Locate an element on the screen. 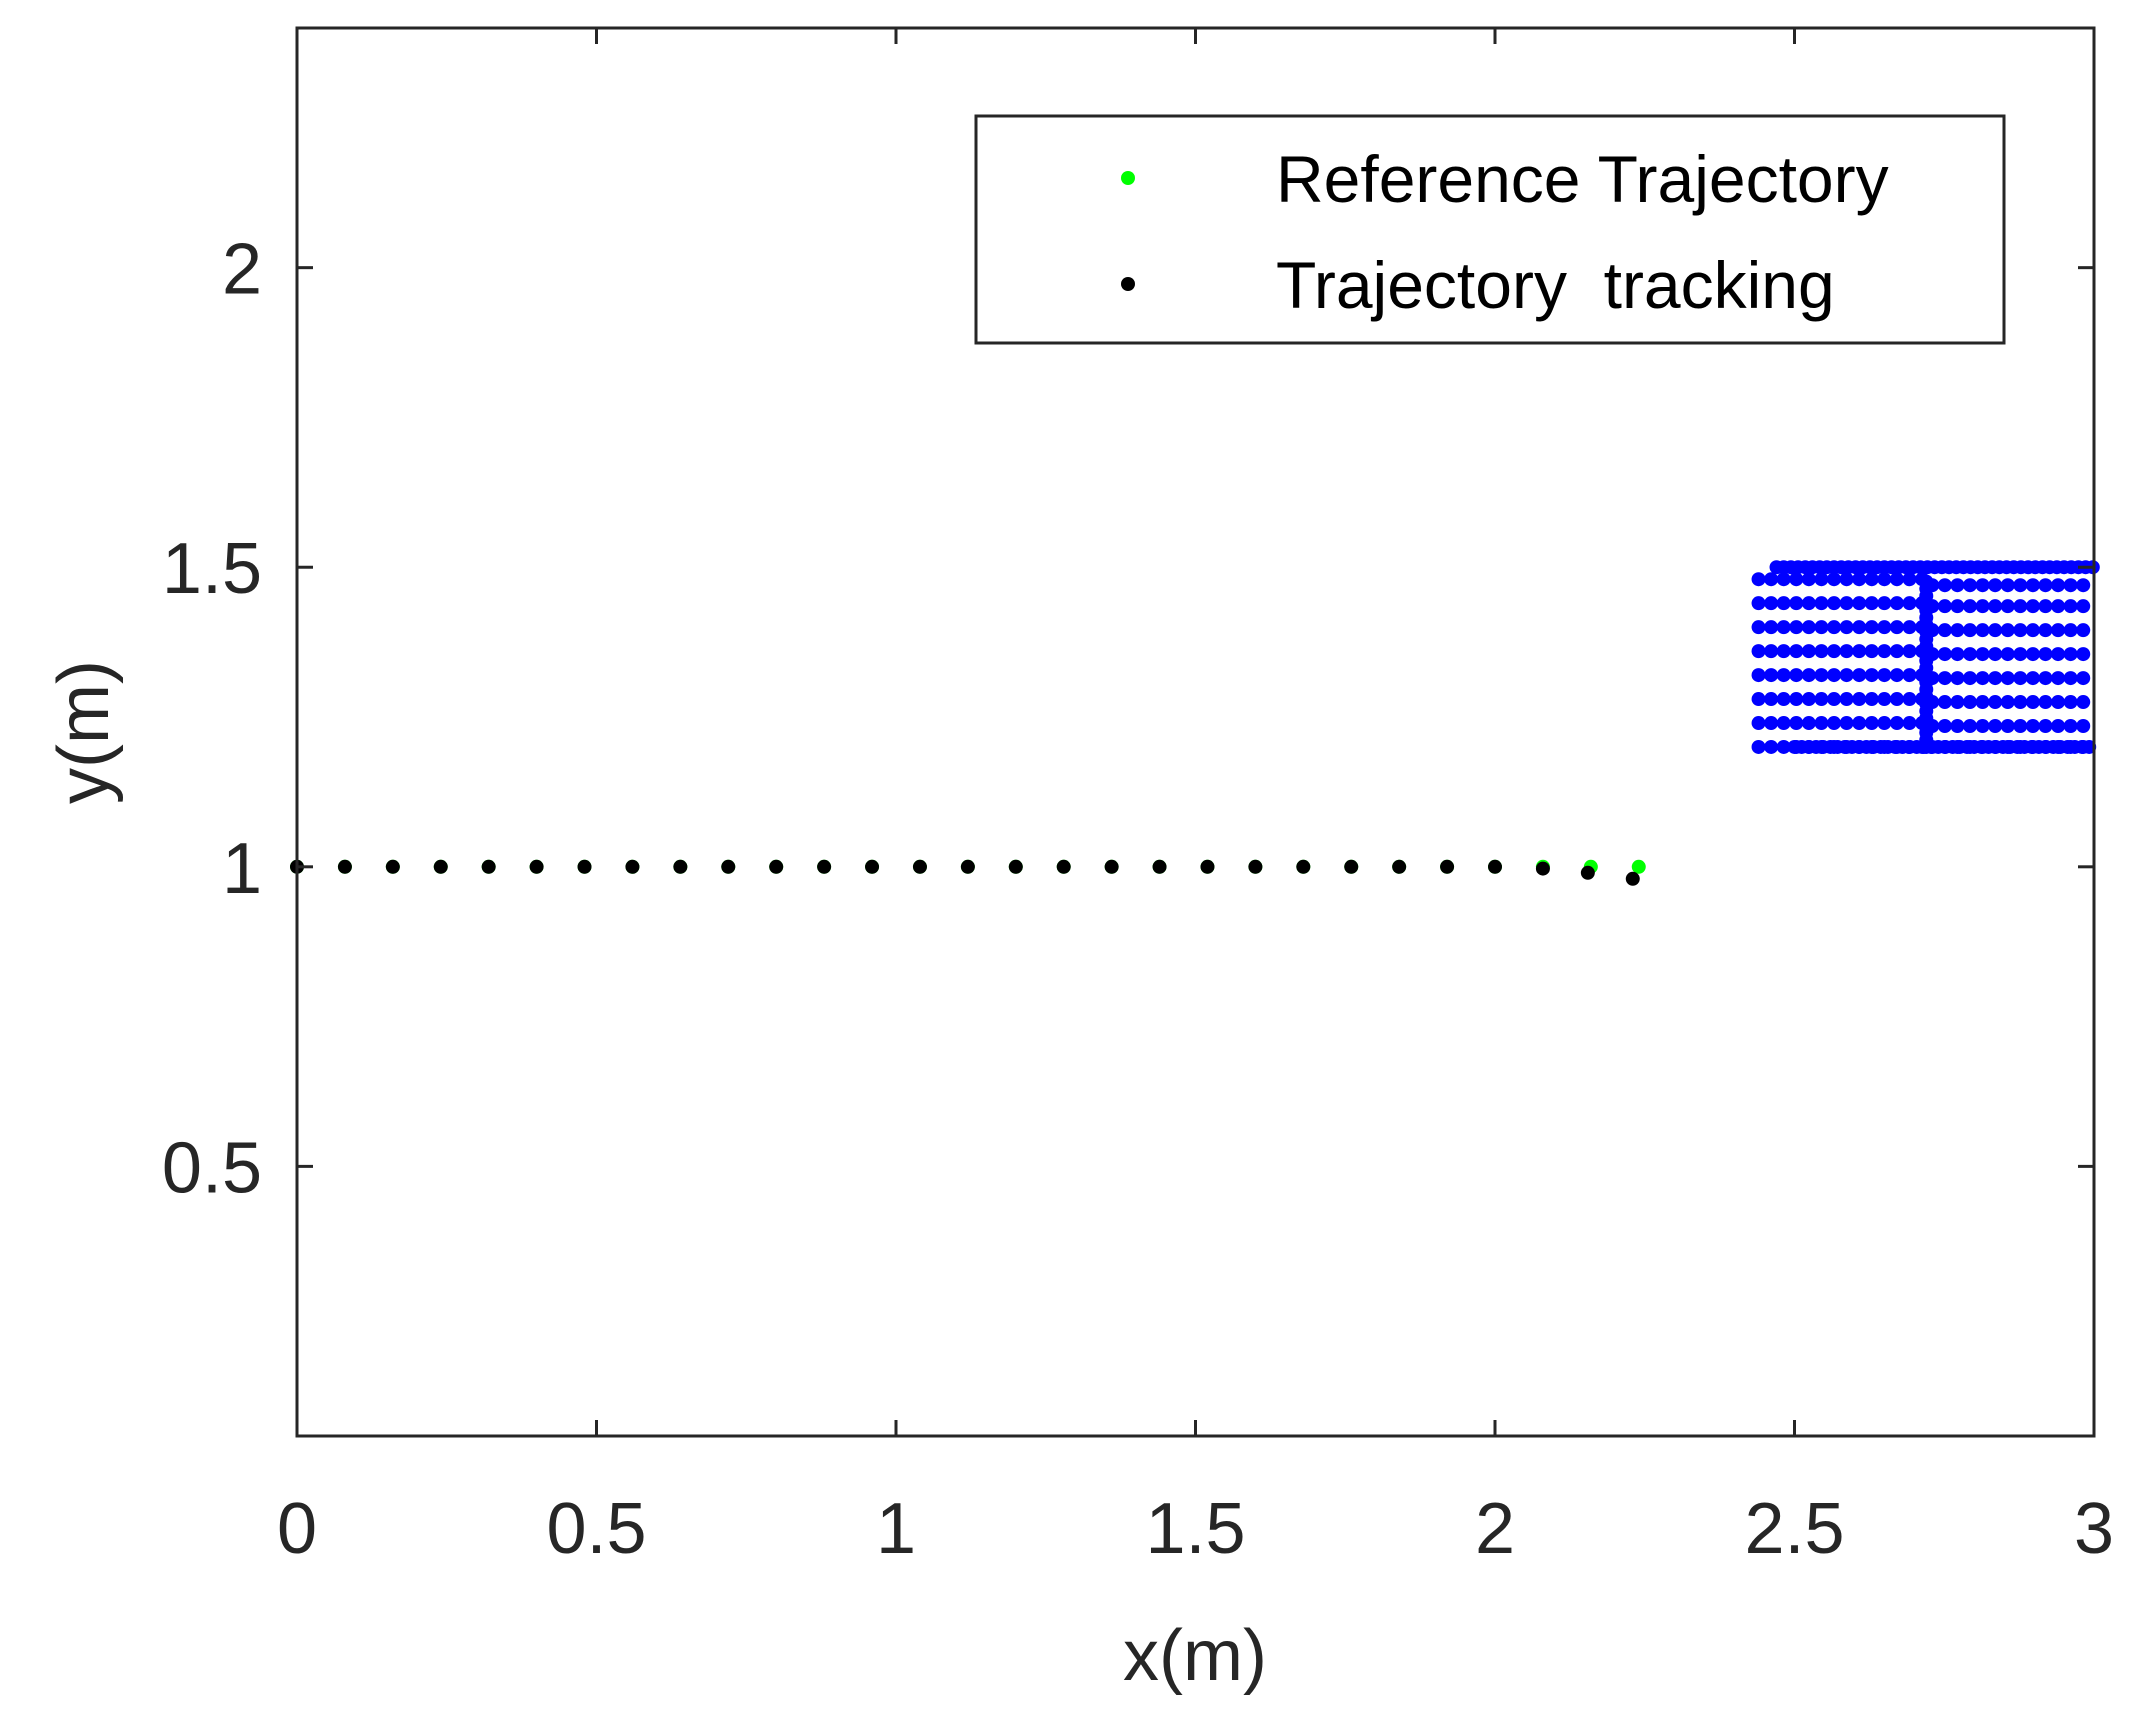 The width and height of the screenshot is (2132, 1710). legend-label-tracking: Trajectory tracking is located at coordinates (1555, 285).